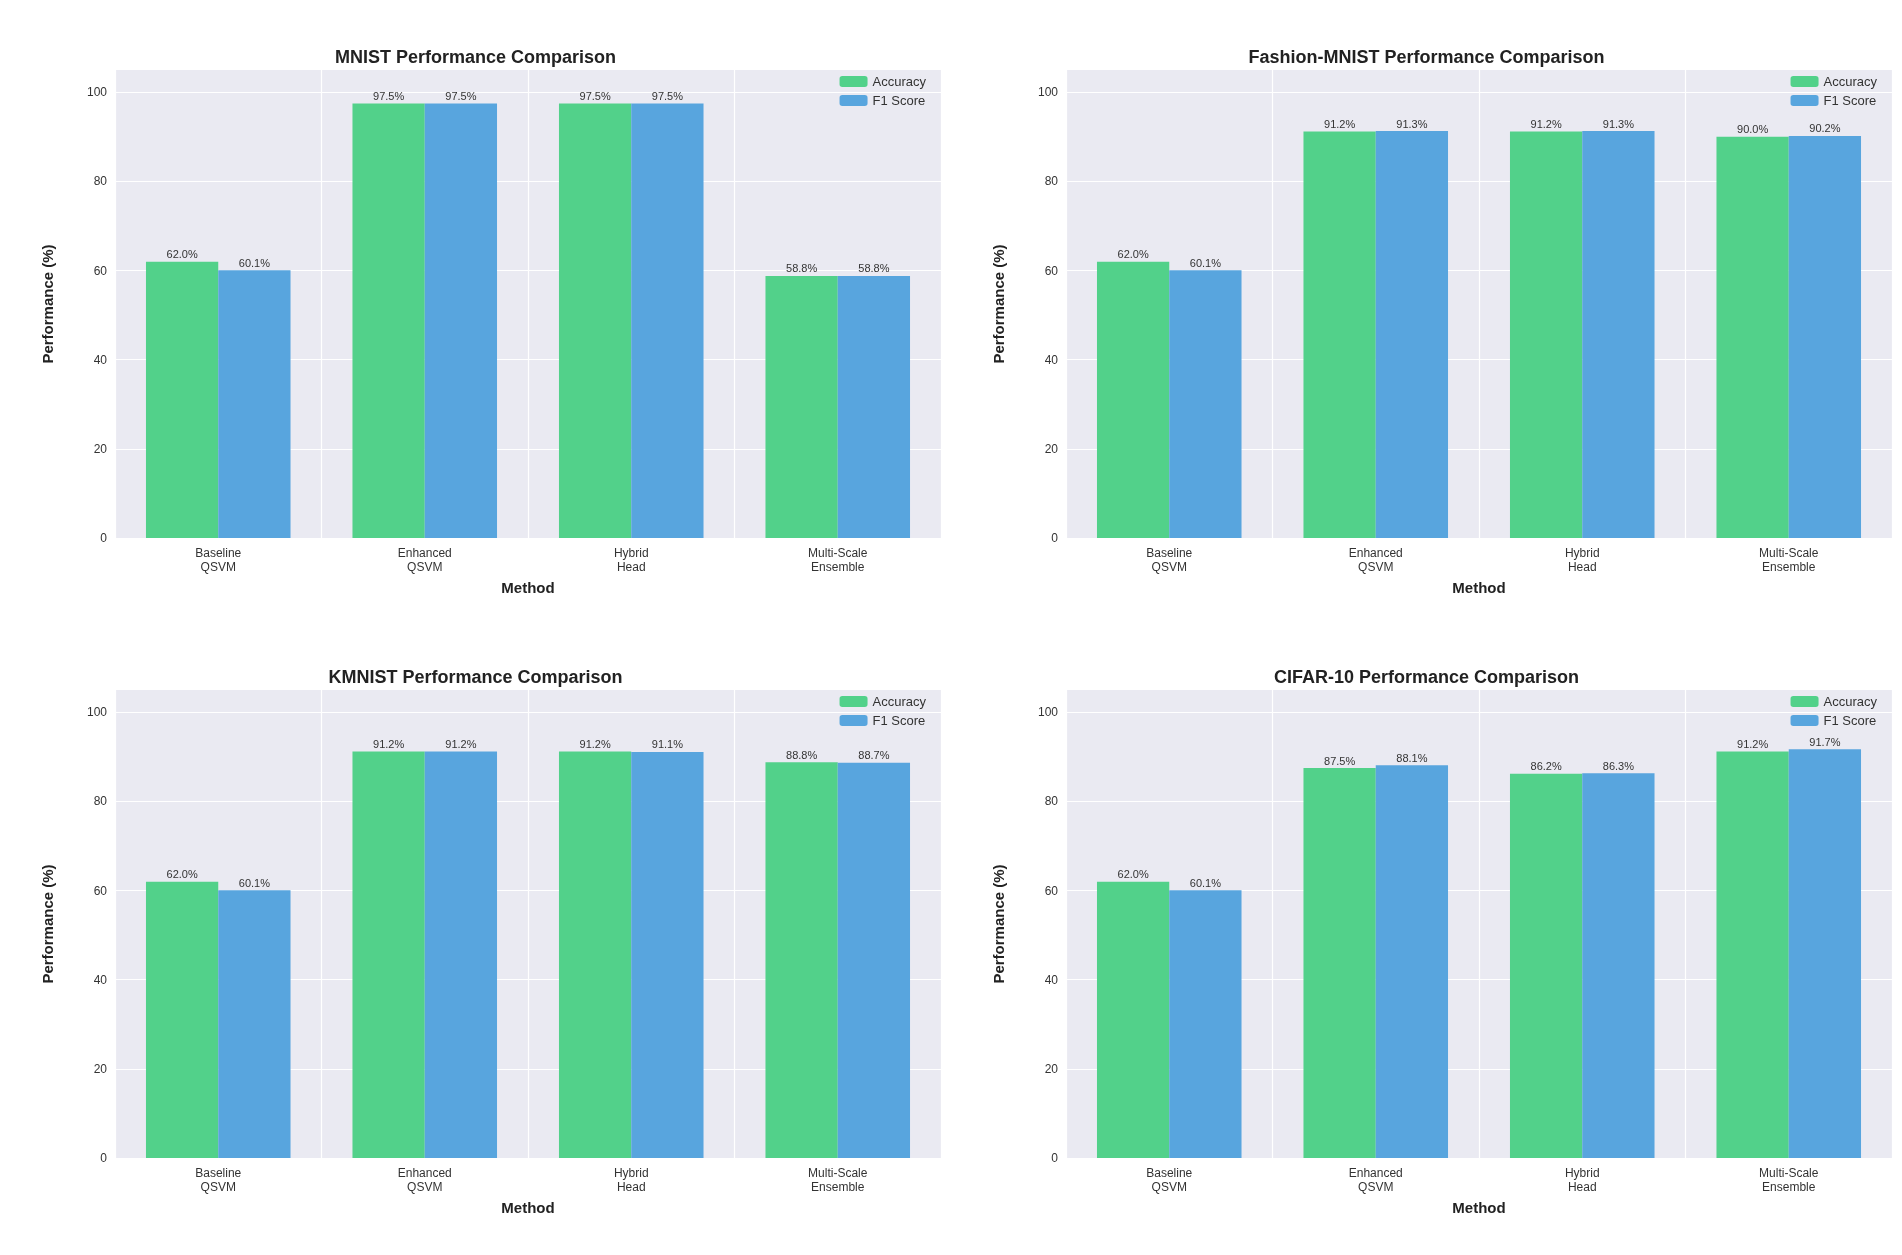 The height and width of the screenshot is (1255, 1902). What do you see at coordinates (475, 57) in the screenshot?
I see `chart-title: MNIST Performance Comparison` at bounding box center [475, 57].